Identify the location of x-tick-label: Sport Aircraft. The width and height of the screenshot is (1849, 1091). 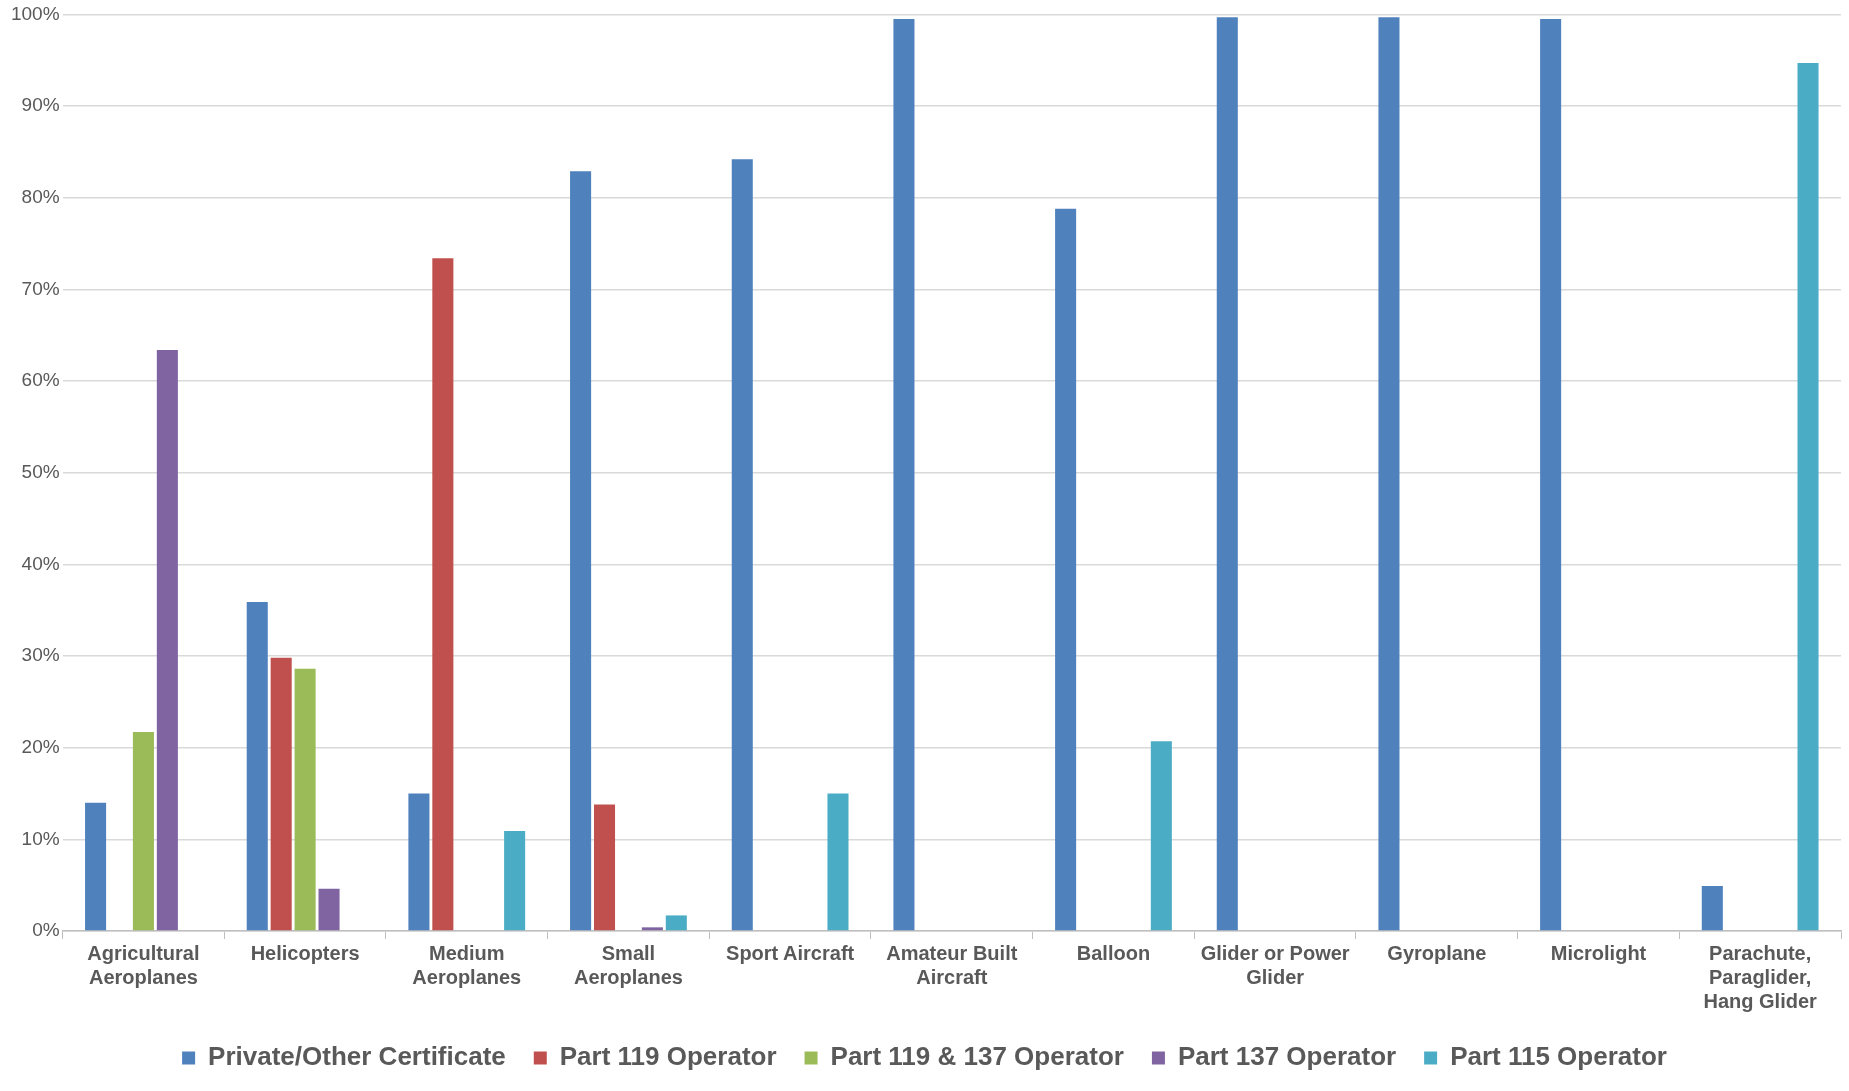
(790, 952).